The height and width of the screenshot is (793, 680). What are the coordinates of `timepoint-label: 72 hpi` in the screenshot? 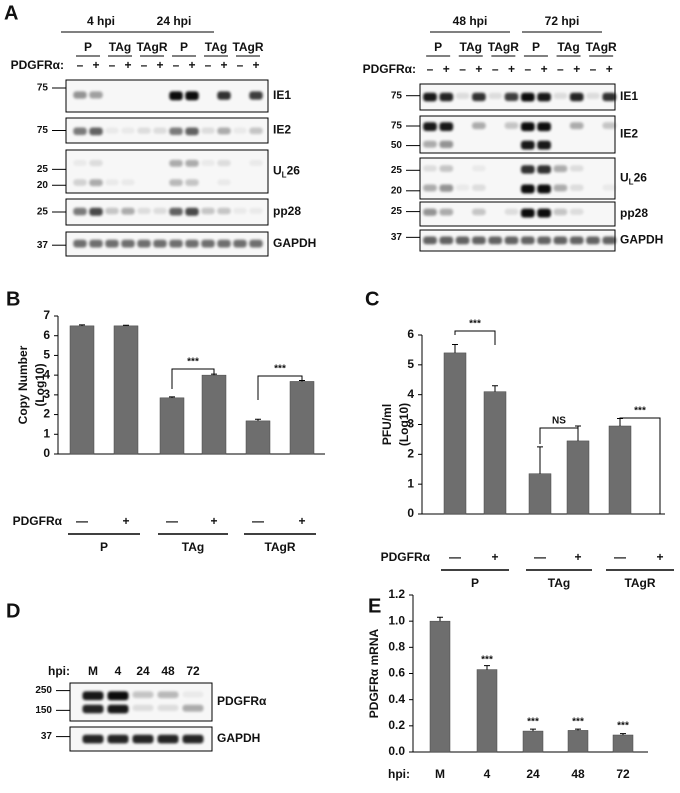 It's located at (562, 21).